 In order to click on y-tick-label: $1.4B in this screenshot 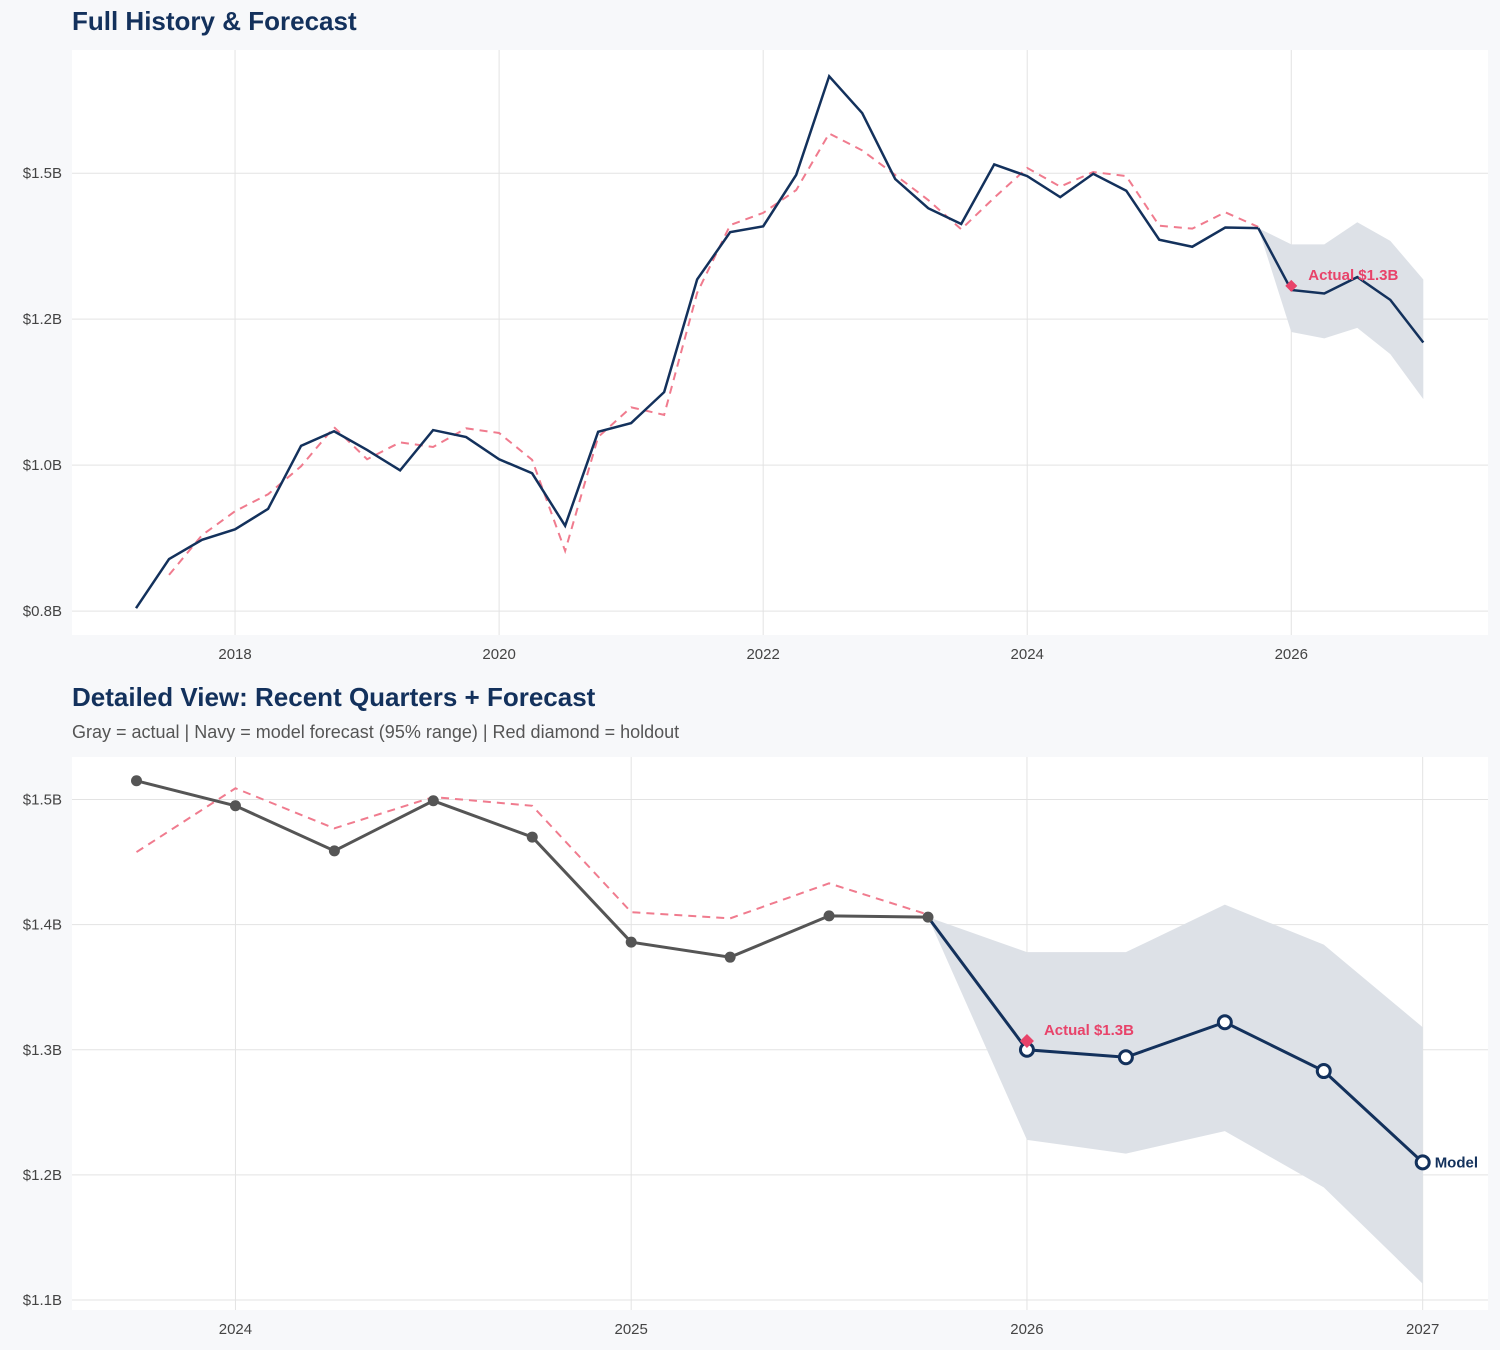, I will do `click(42, 925)`.